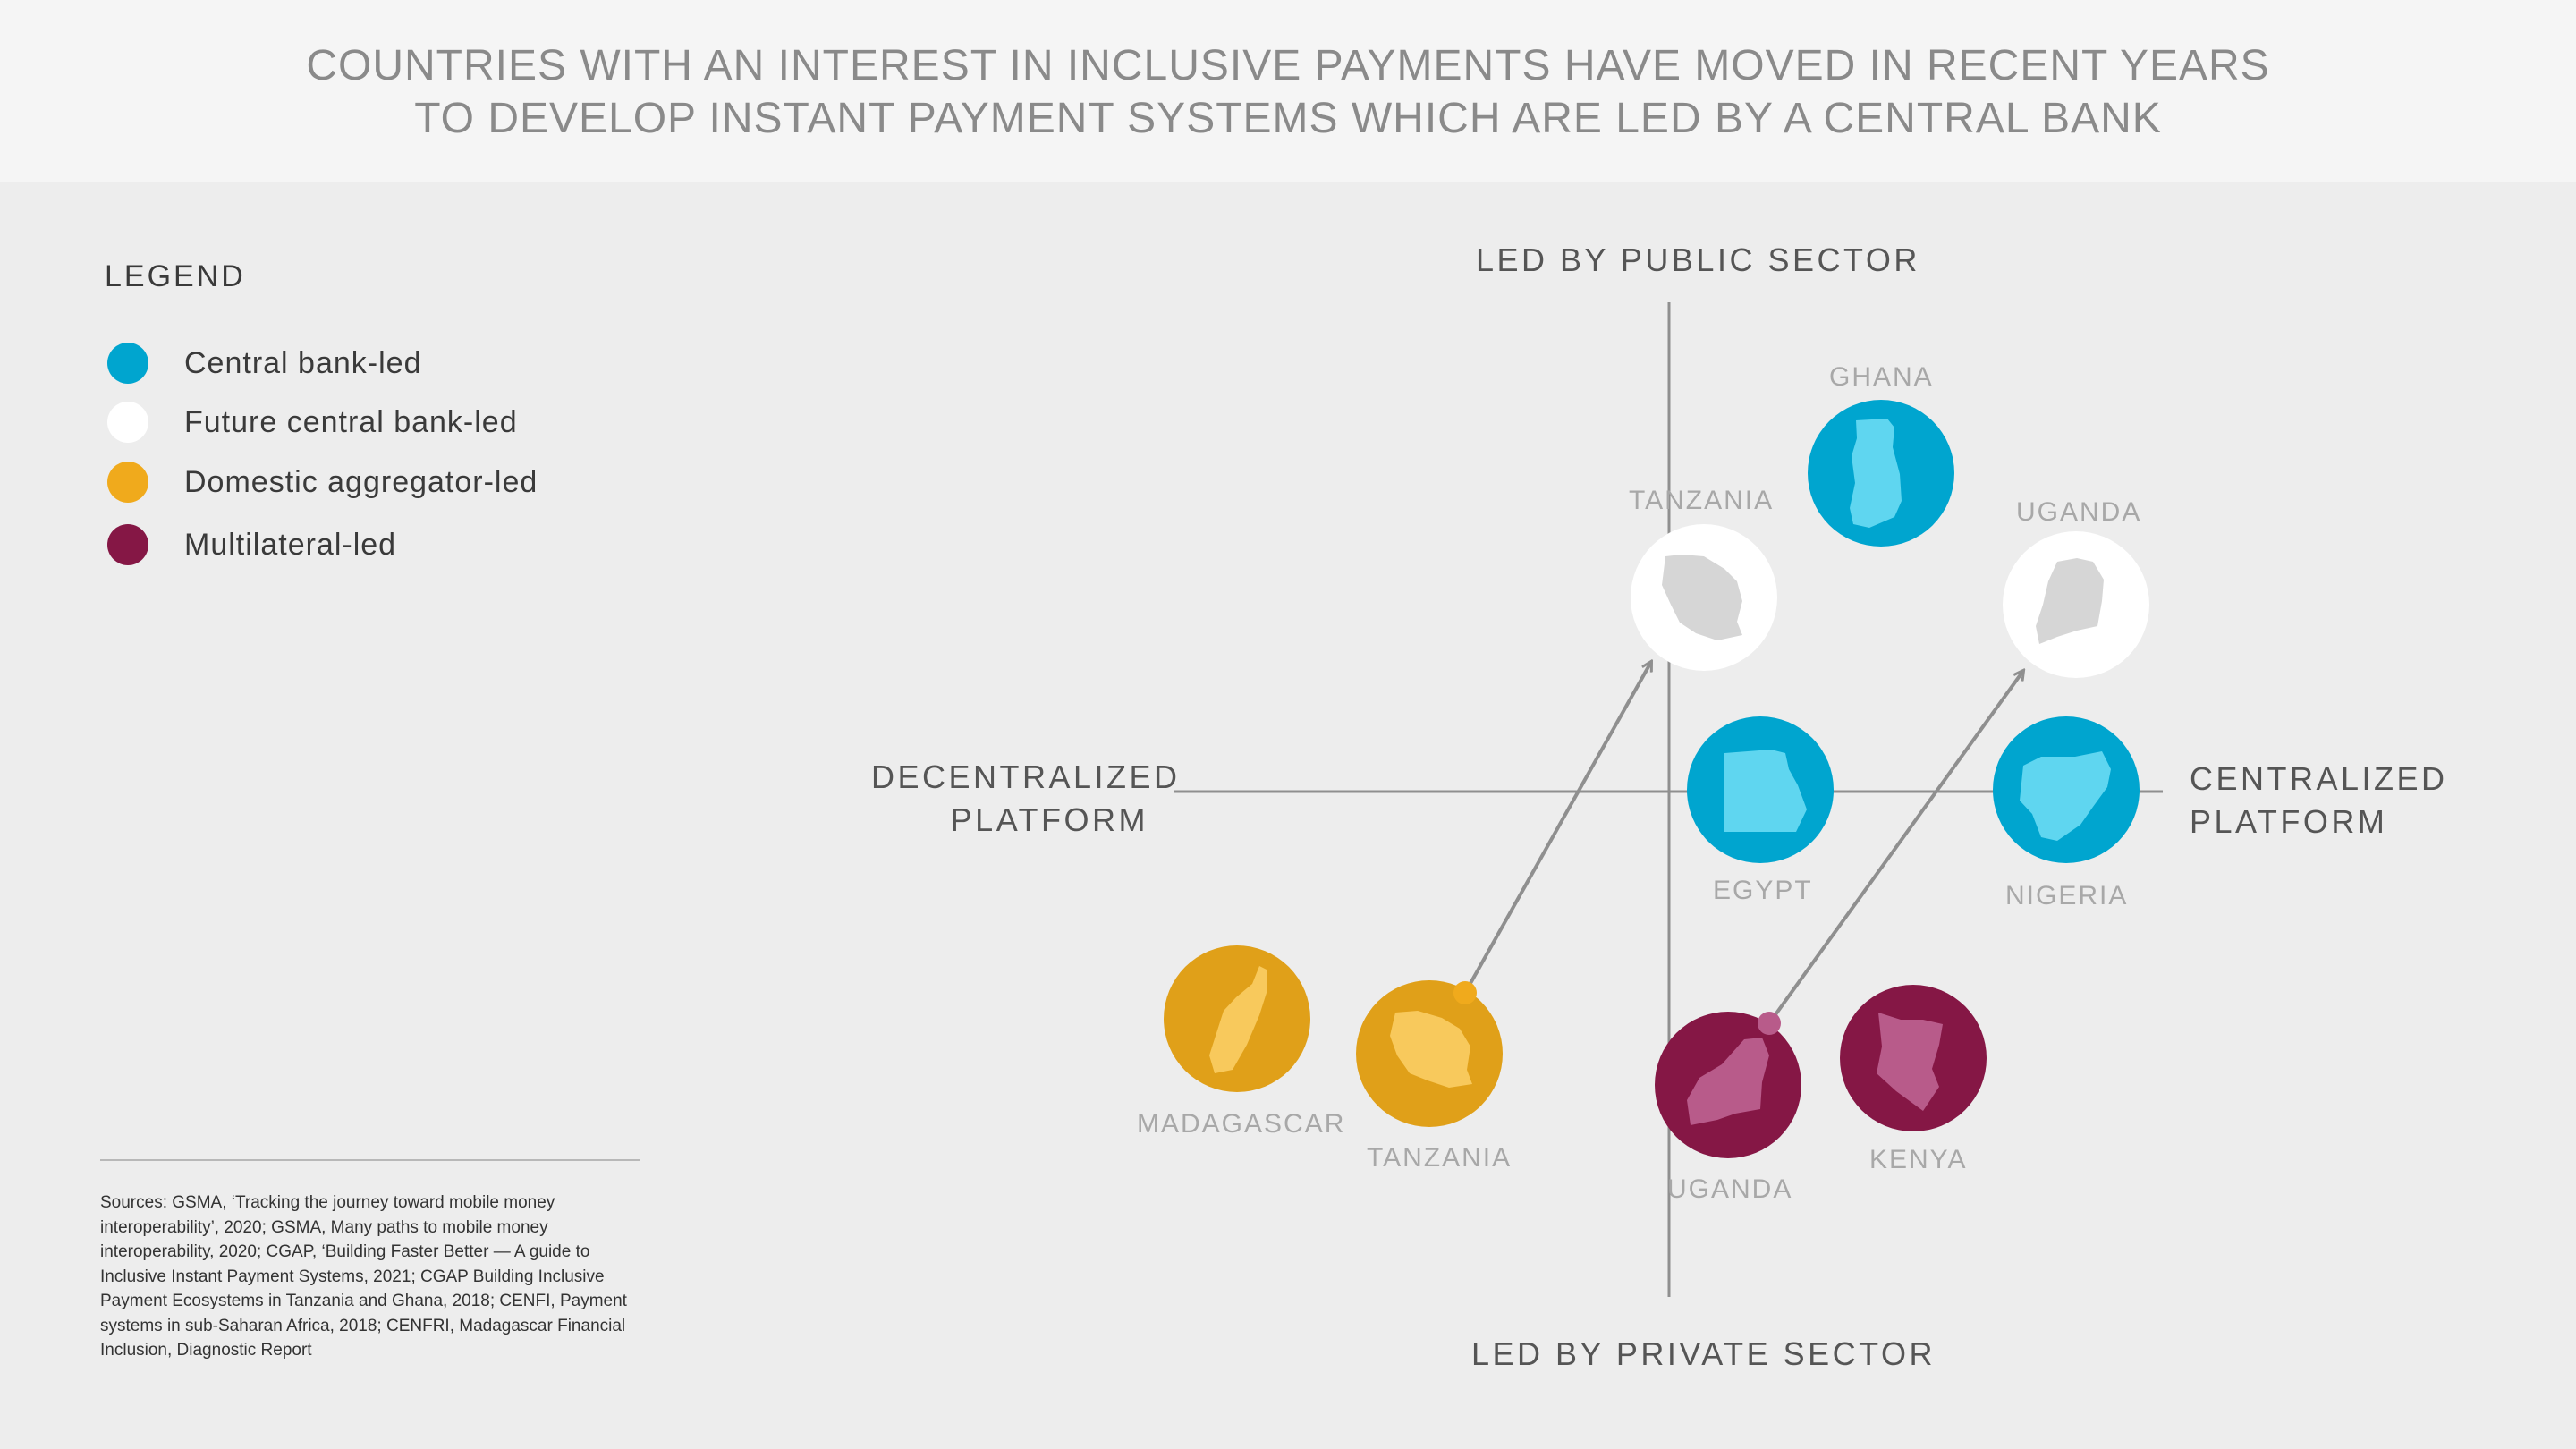 The height and width of the screenshot is (1449, 2576). What do you see at coordinates (370, 1160) in the screenshot?
I see `sources-divider` at bounding box center [370, 1160].